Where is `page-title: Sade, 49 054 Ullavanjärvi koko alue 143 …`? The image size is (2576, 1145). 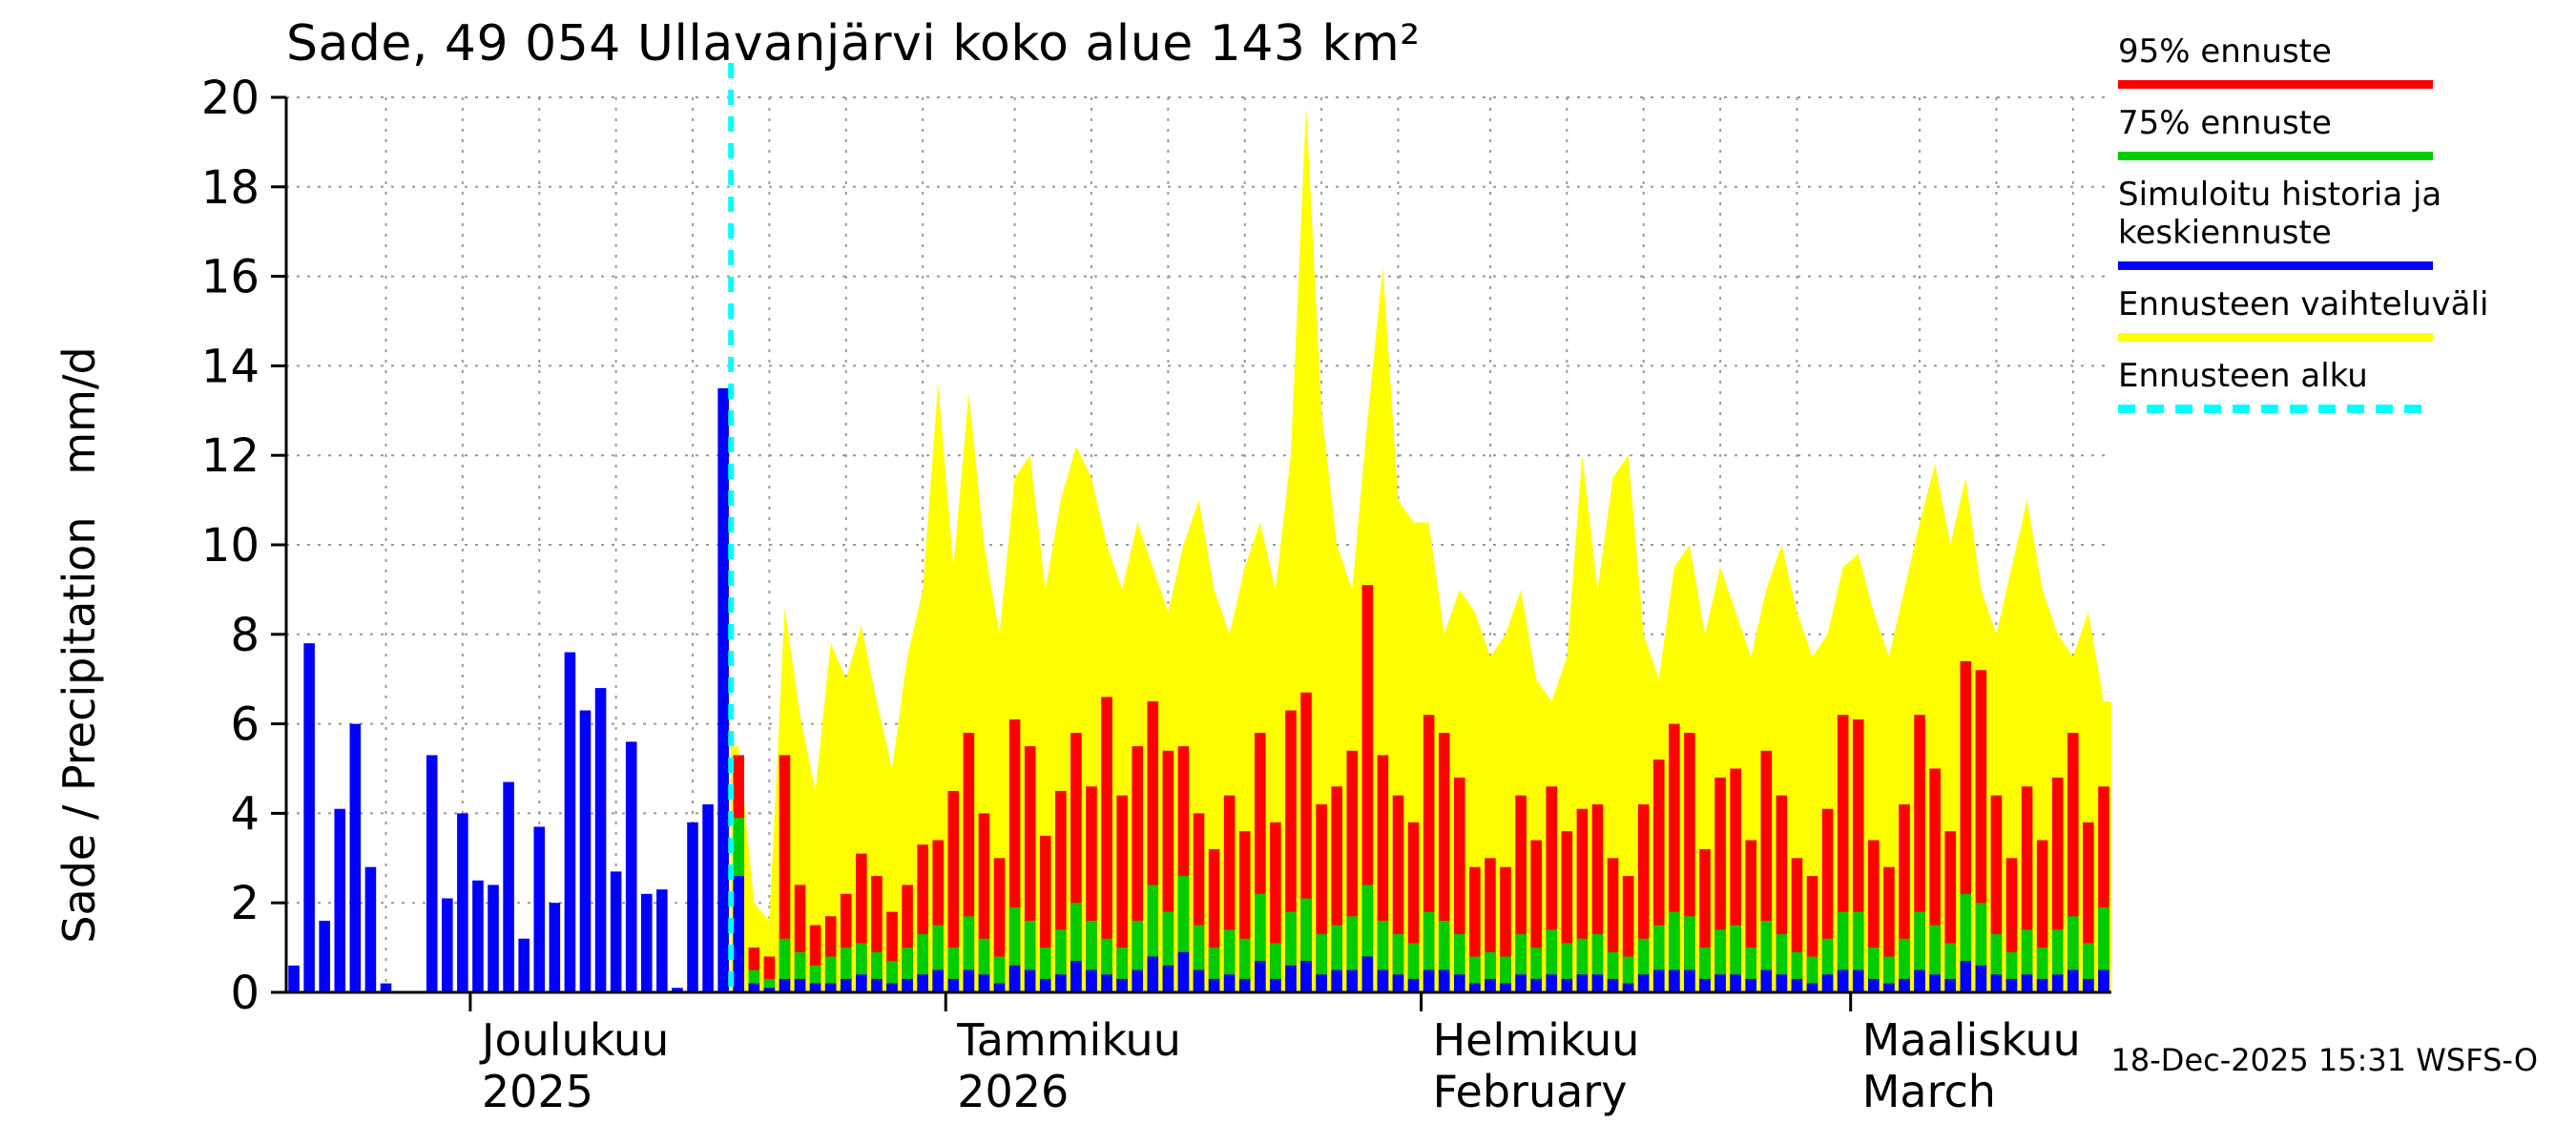 page-title: Sade, 49 054 Ullavanjärvi koko alue 143 … is located at coordinates (853, 44).